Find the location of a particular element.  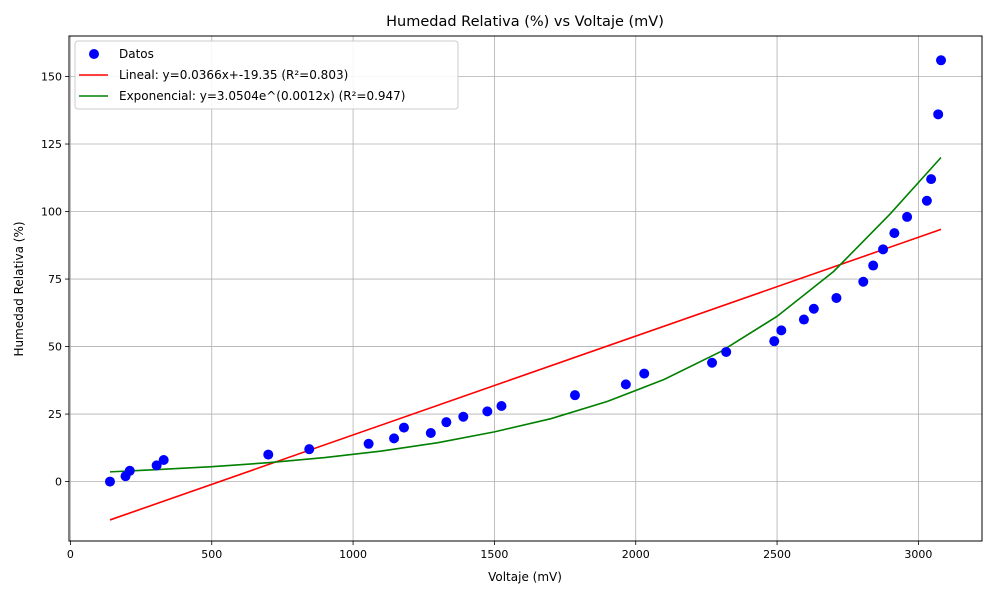

x-tick-label: 1000 is located at coordinates (353, 554).